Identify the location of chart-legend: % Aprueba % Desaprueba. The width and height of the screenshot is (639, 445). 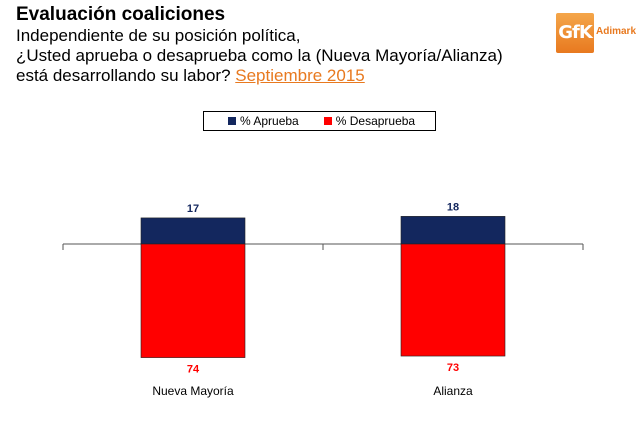
(319, 121).